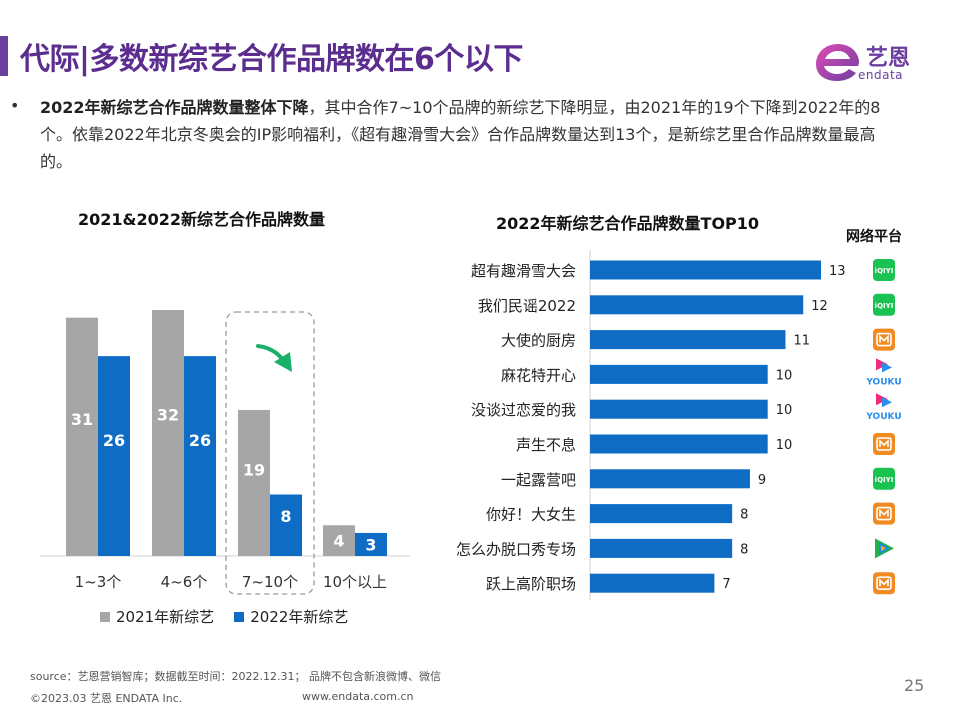  What do you see at coordinates (224, 616) in the screenshot?
I see `left-chart-legend: 2021年新综艺 2022年新综艺` at bounding box center [224, 616].